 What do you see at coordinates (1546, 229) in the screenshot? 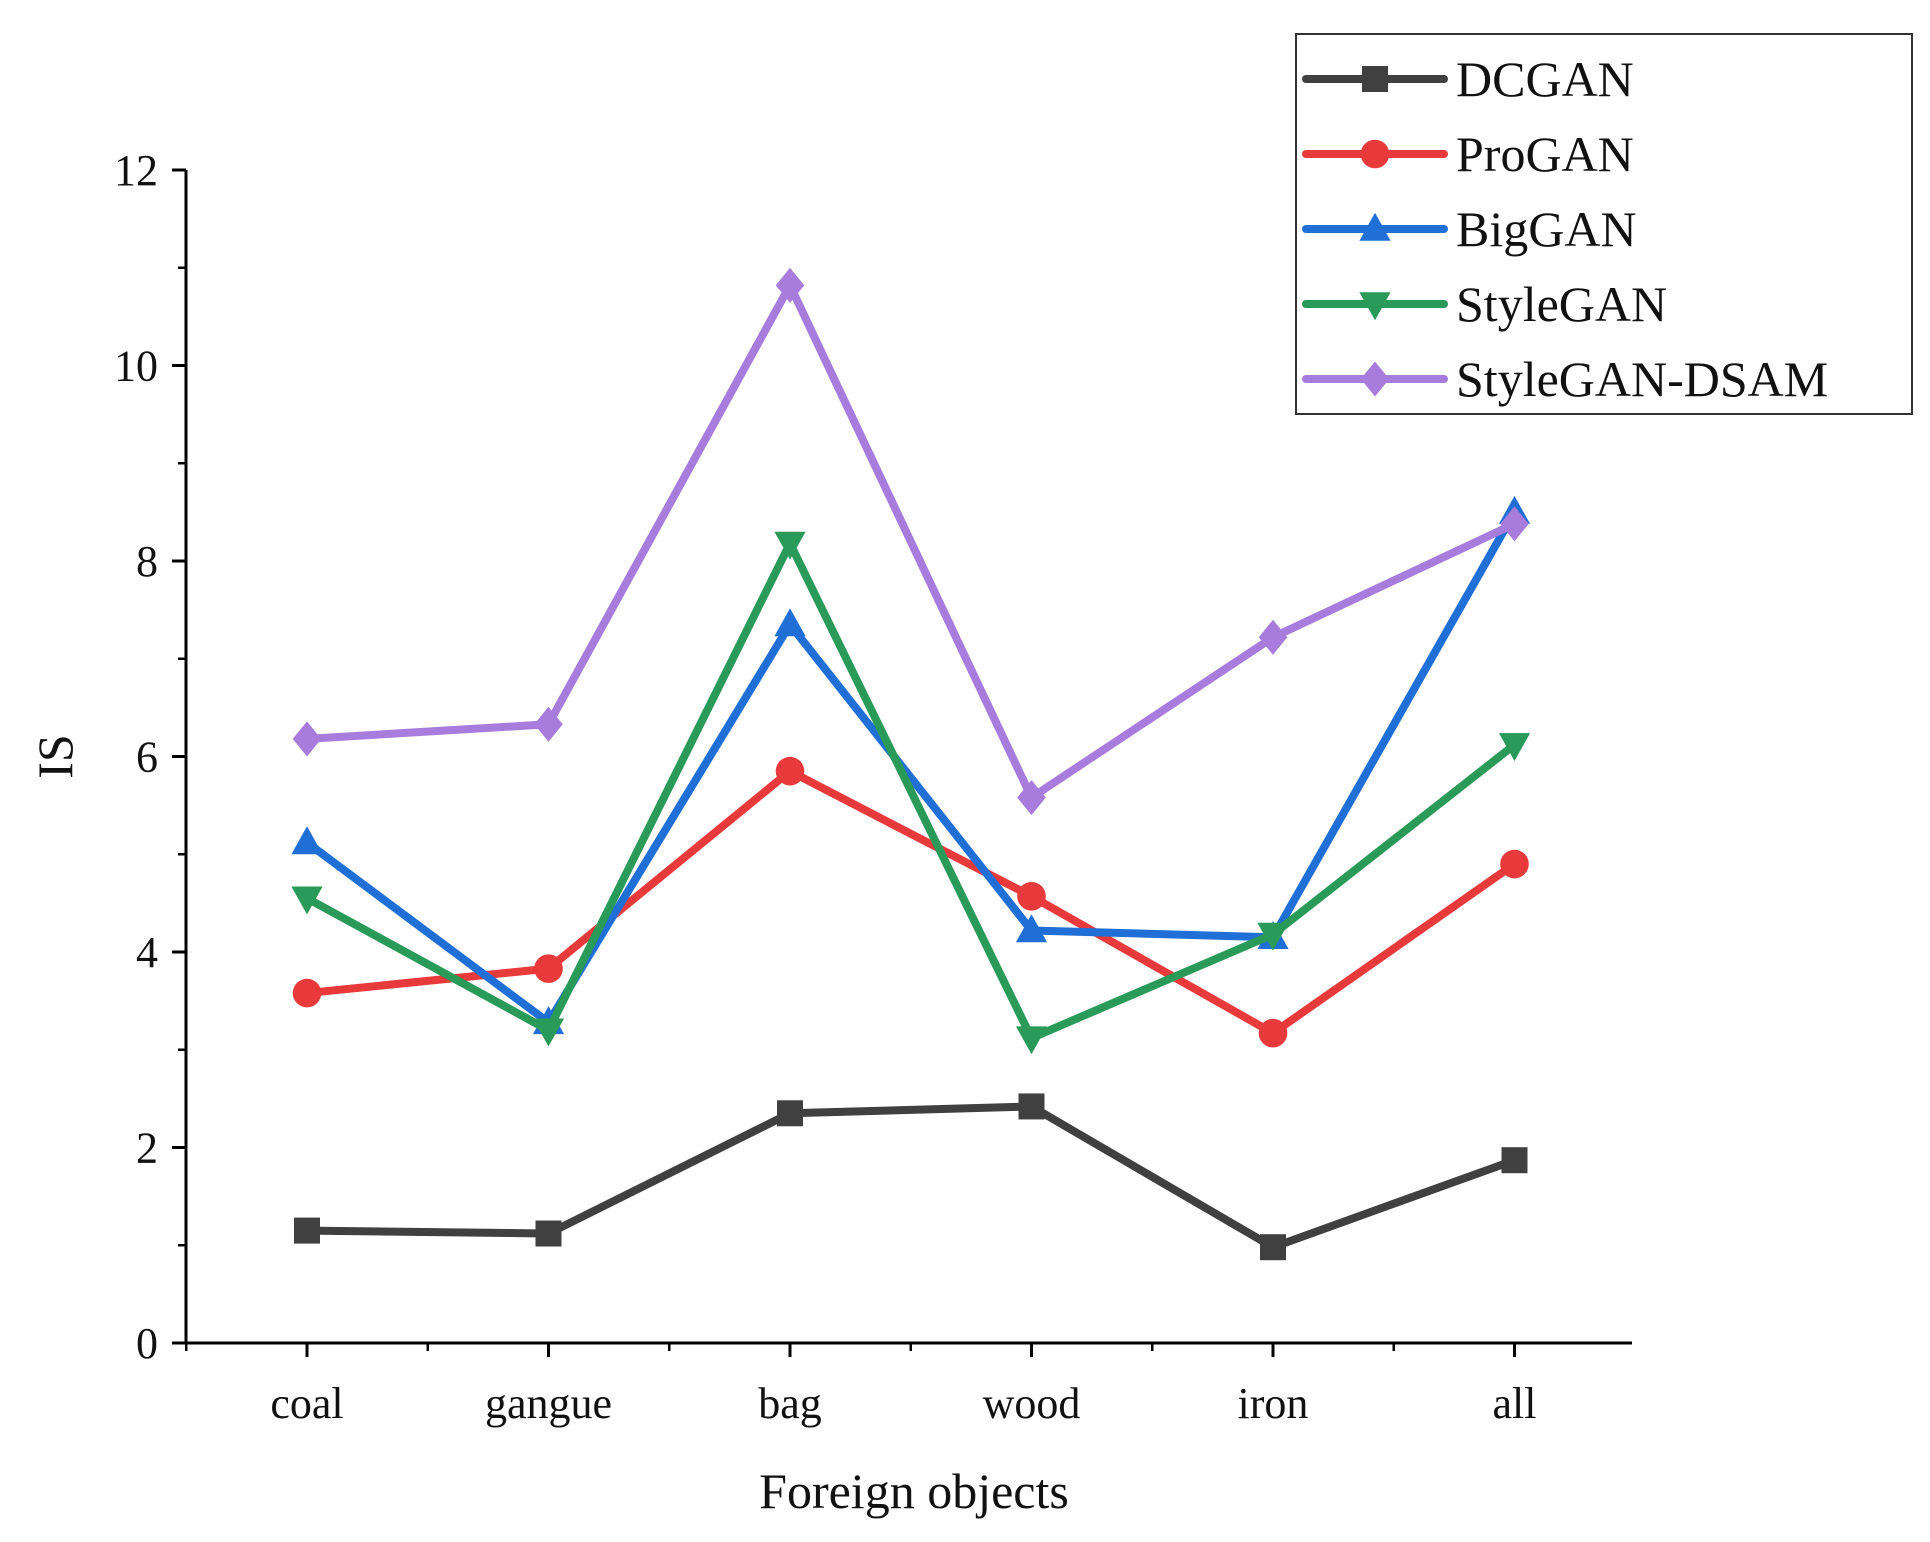
I see `legend-label: BigGAN` at bounding box center [1546, 229].